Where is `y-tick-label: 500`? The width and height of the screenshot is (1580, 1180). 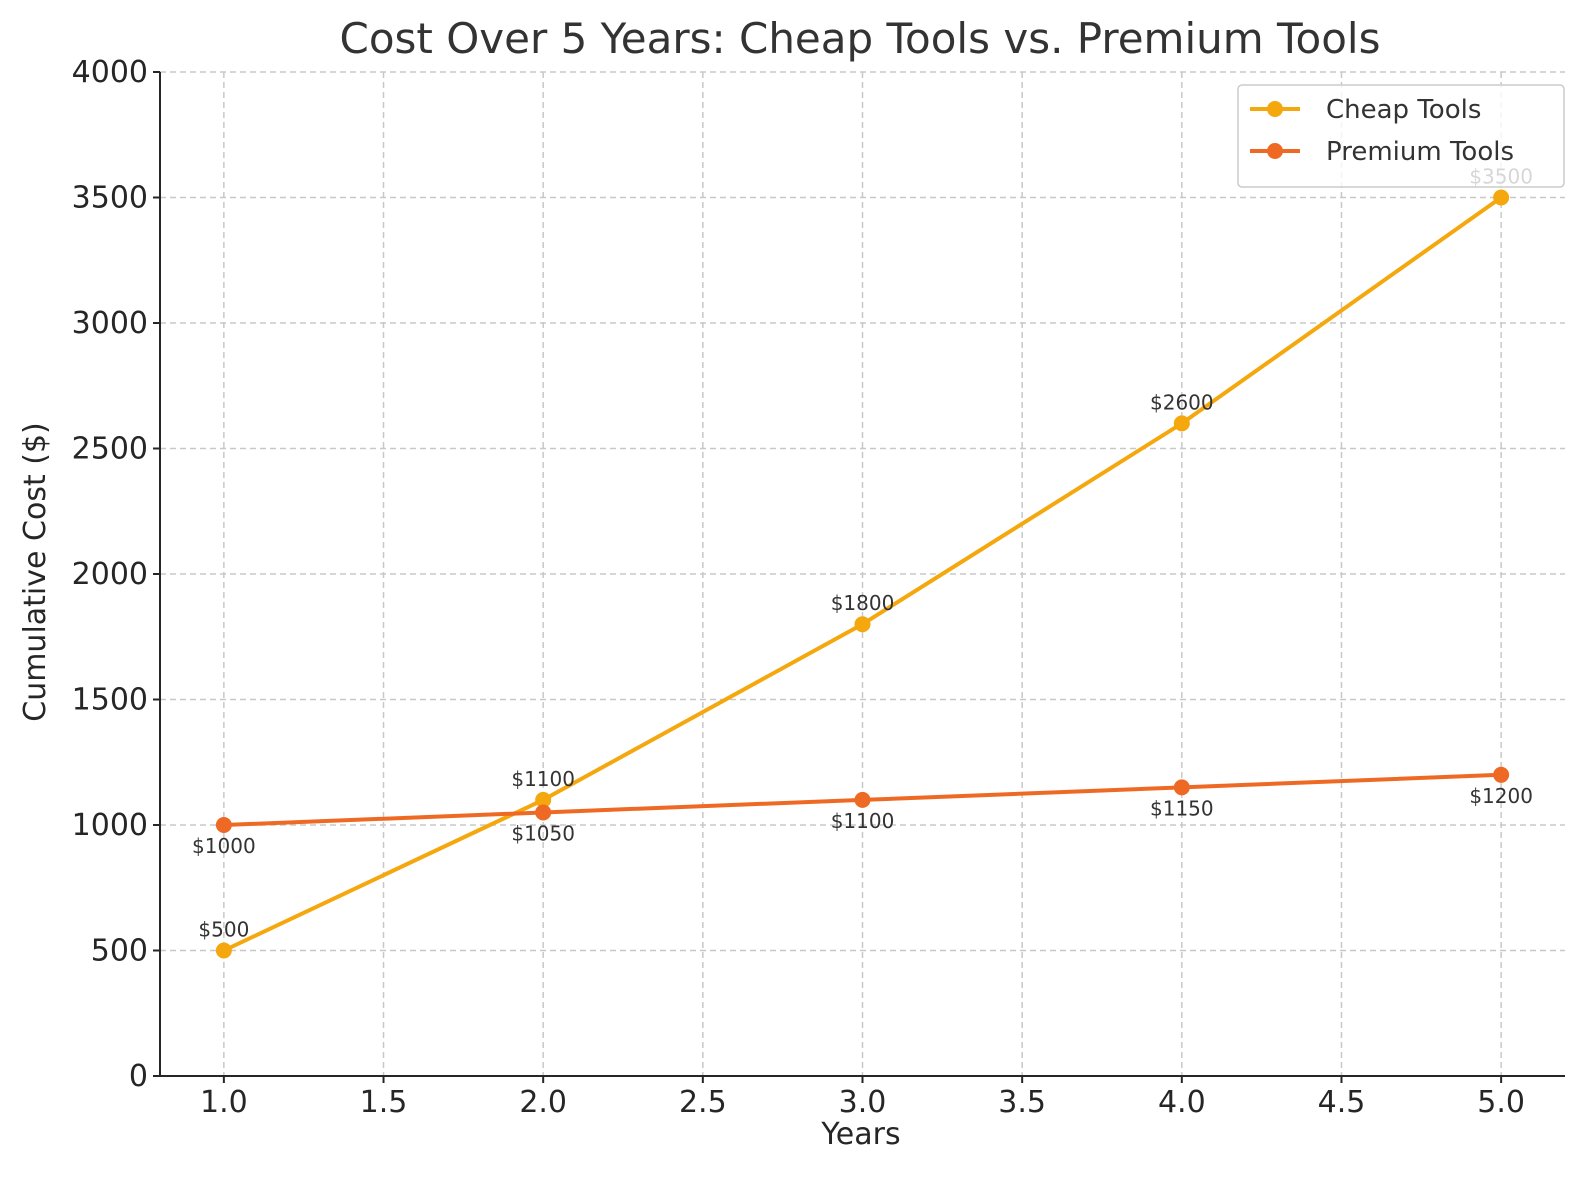 y-tick-label: 500 is located at coordinates (119, 951).